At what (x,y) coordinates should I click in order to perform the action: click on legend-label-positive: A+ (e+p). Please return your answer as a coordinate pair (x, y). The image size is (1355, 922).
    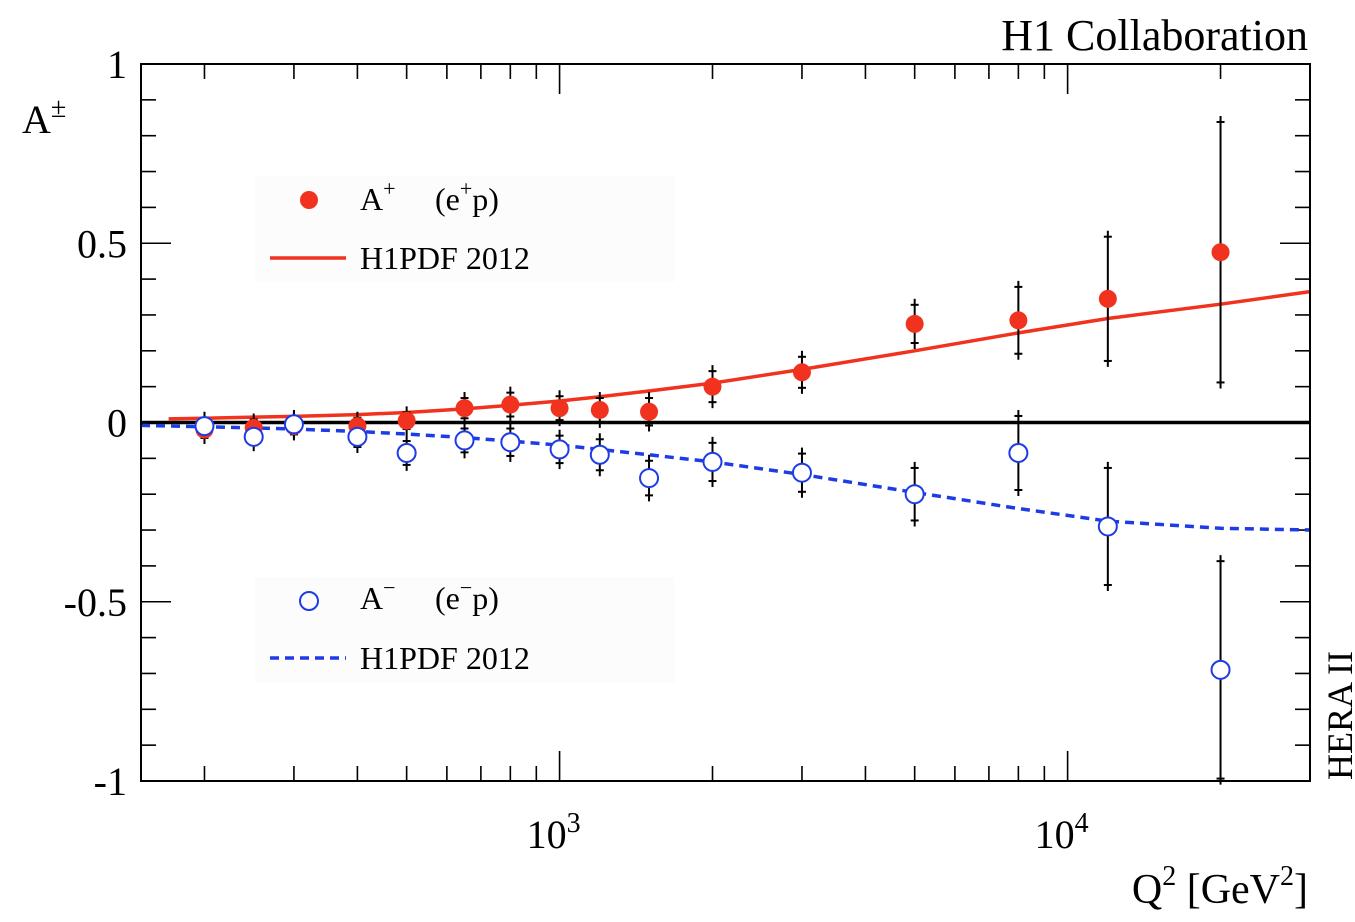
    Looking at the image, I should click on (429, 196).